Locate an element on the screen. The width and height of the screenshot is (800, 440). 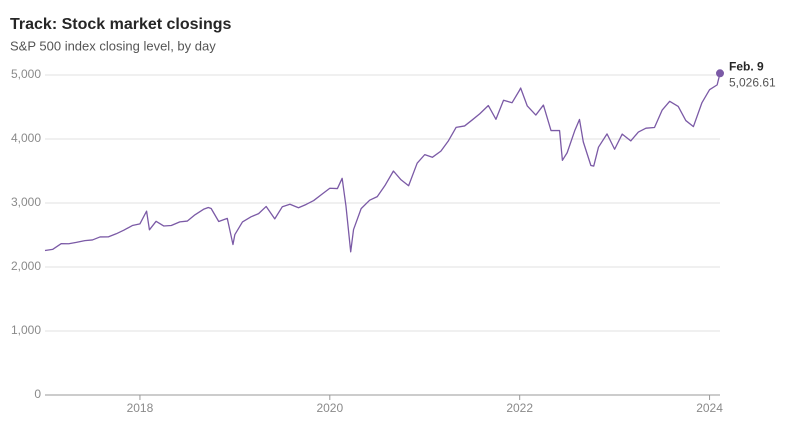
x-tick-label: 2018 is located at coordinates (140, 408).